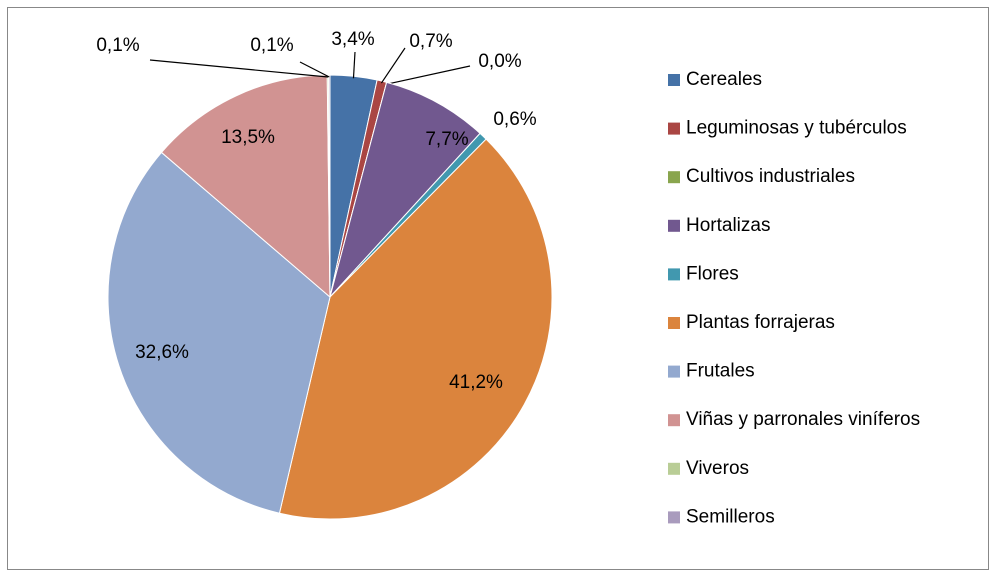 This screenshot has height=578, width=995. Describe the element at coordinates (760, 322) in the screenshot. I see `legend-label: Plantas forrajeras` at that location.